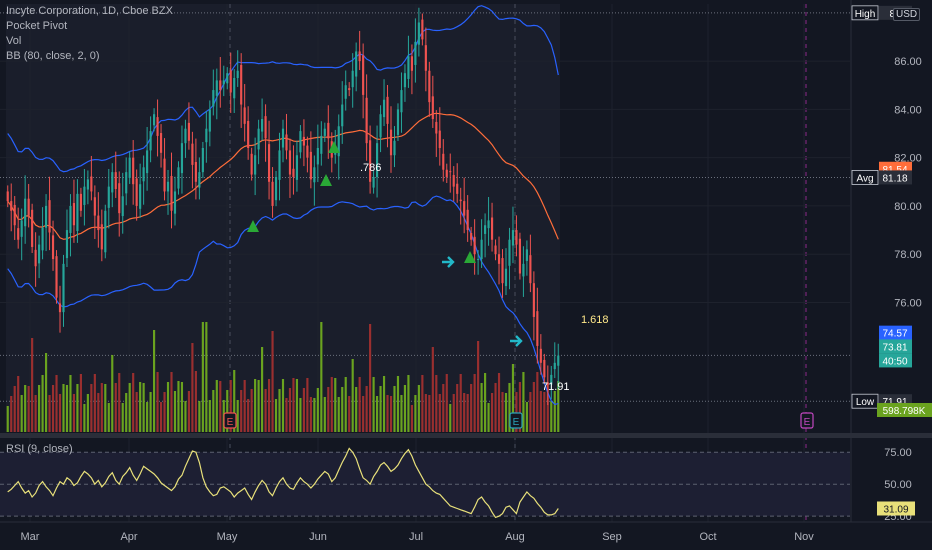  I want to click on price-tag-box, so click(895, 346).